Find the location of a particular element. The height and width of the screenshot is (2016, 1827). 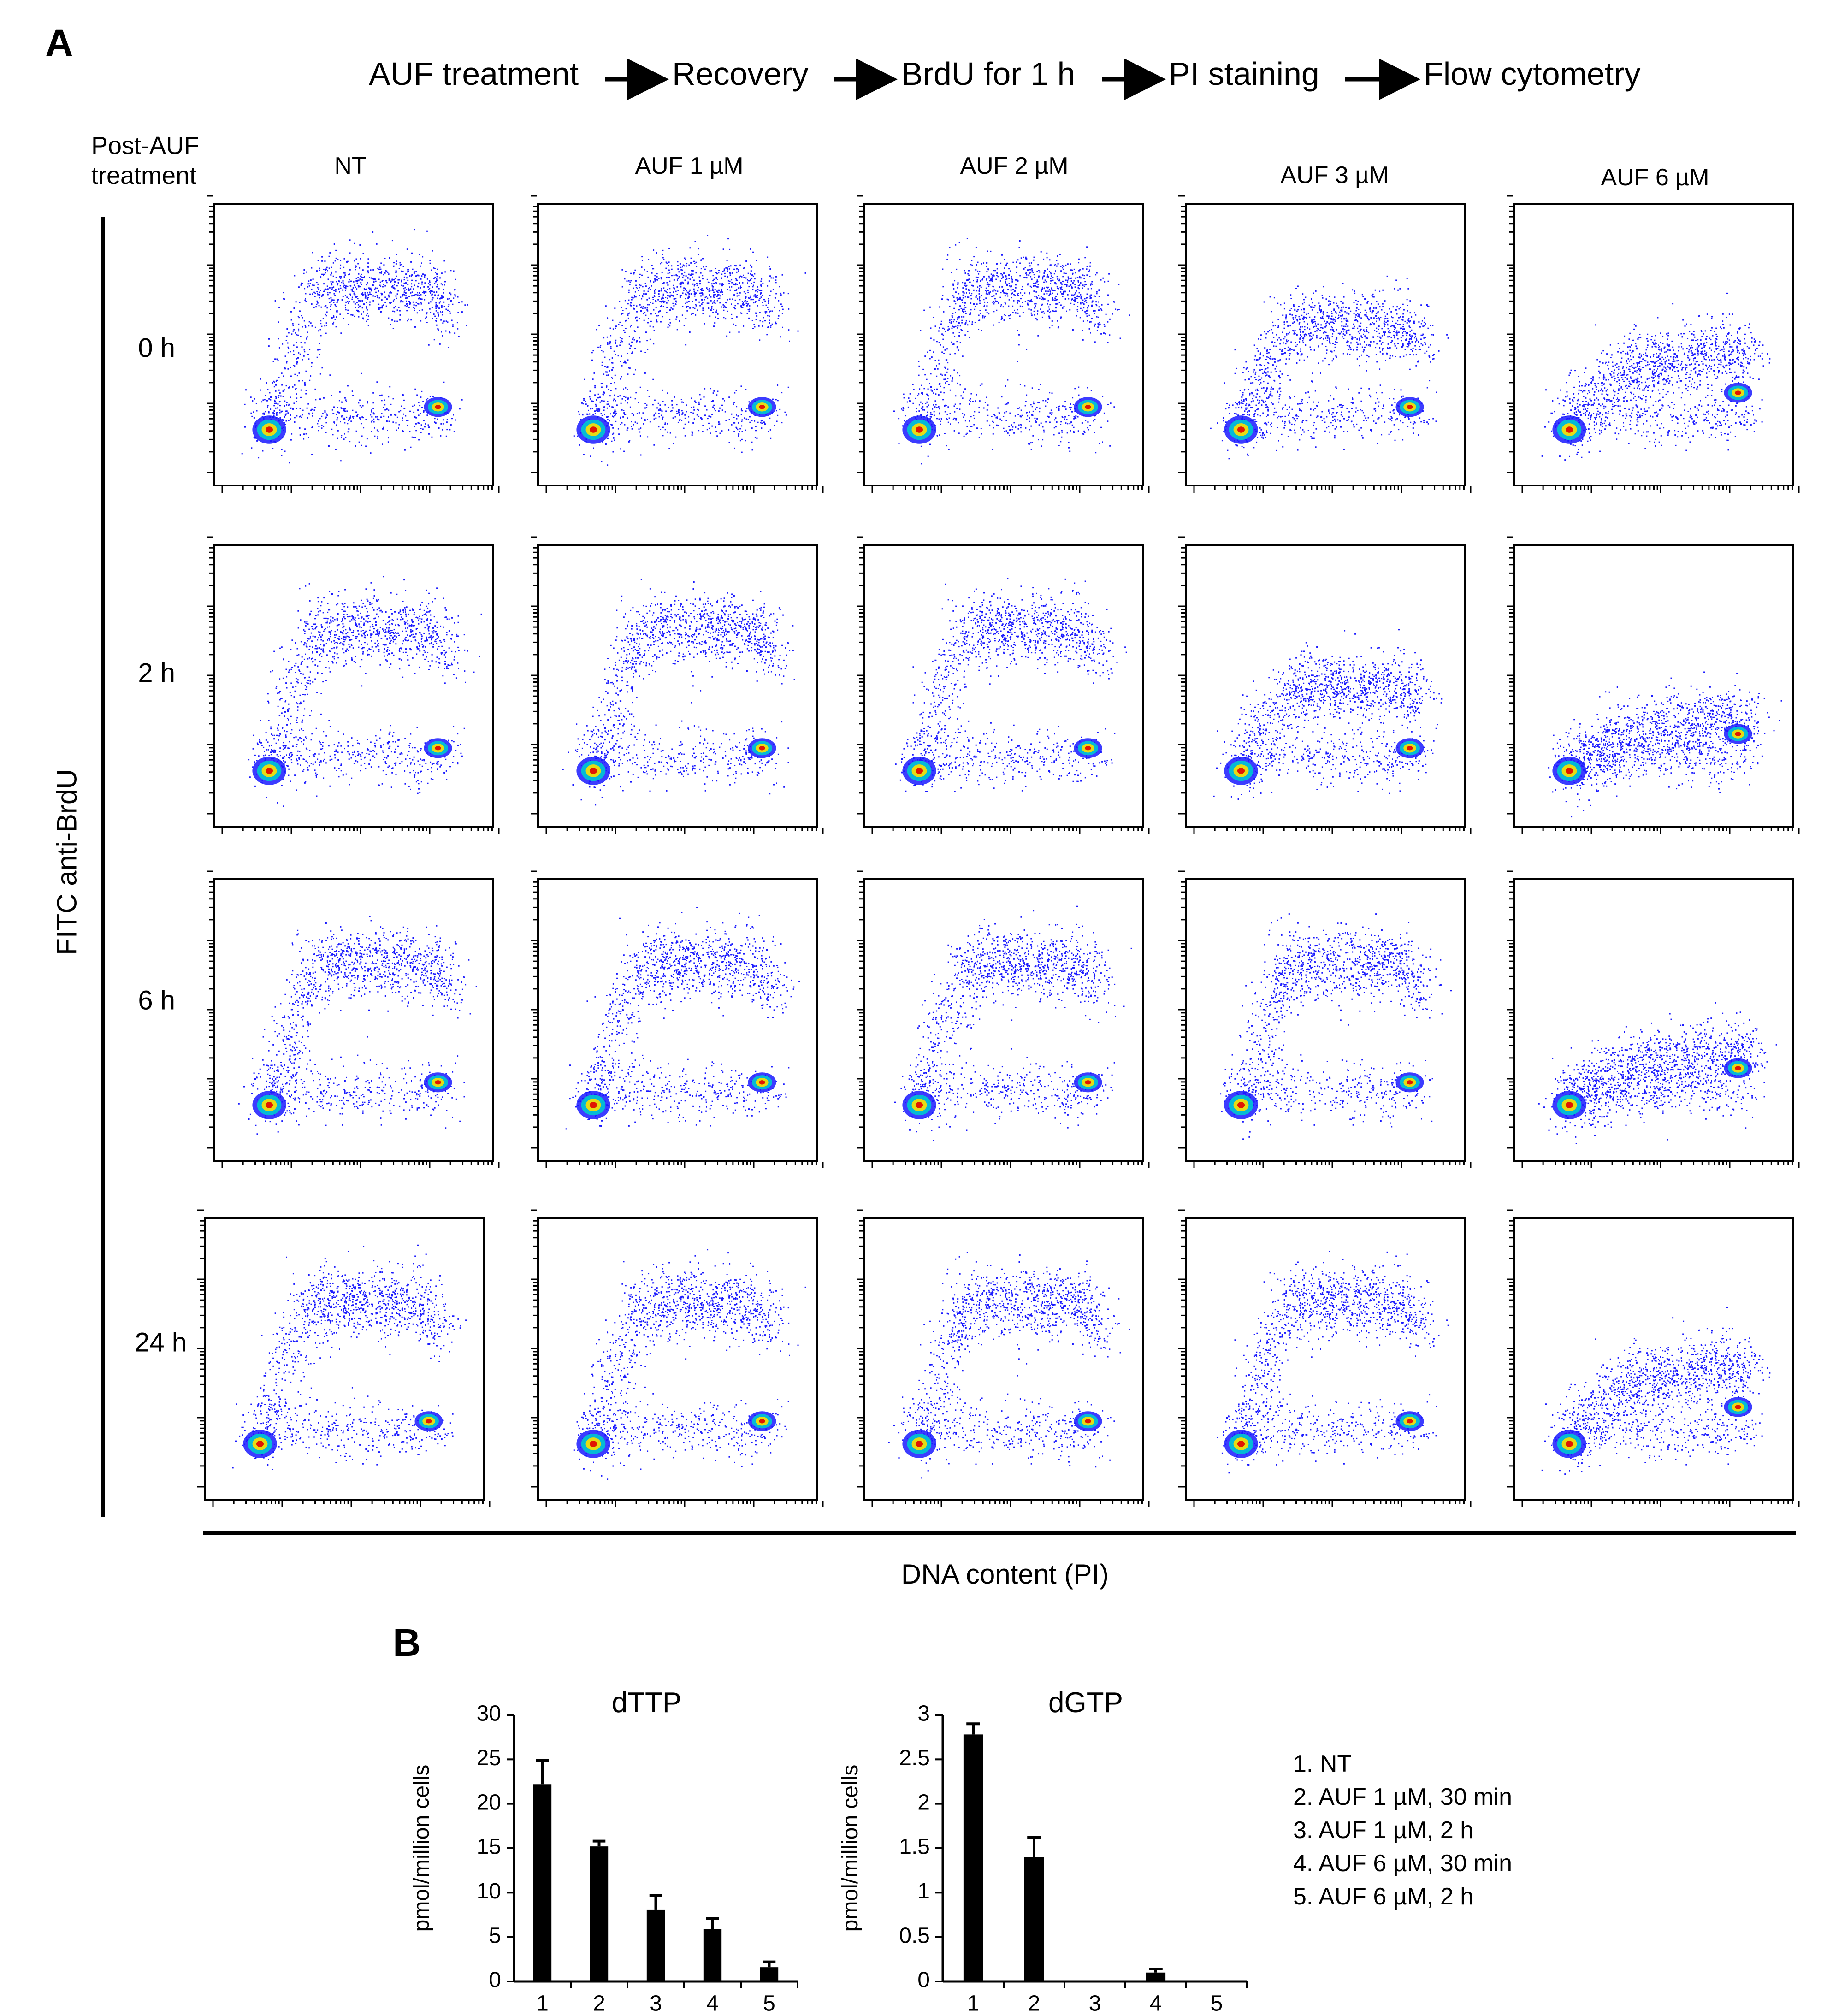

legend-item-3: 3. AUF 1 µM, 2 h is located at coordinates (1383, 1831).